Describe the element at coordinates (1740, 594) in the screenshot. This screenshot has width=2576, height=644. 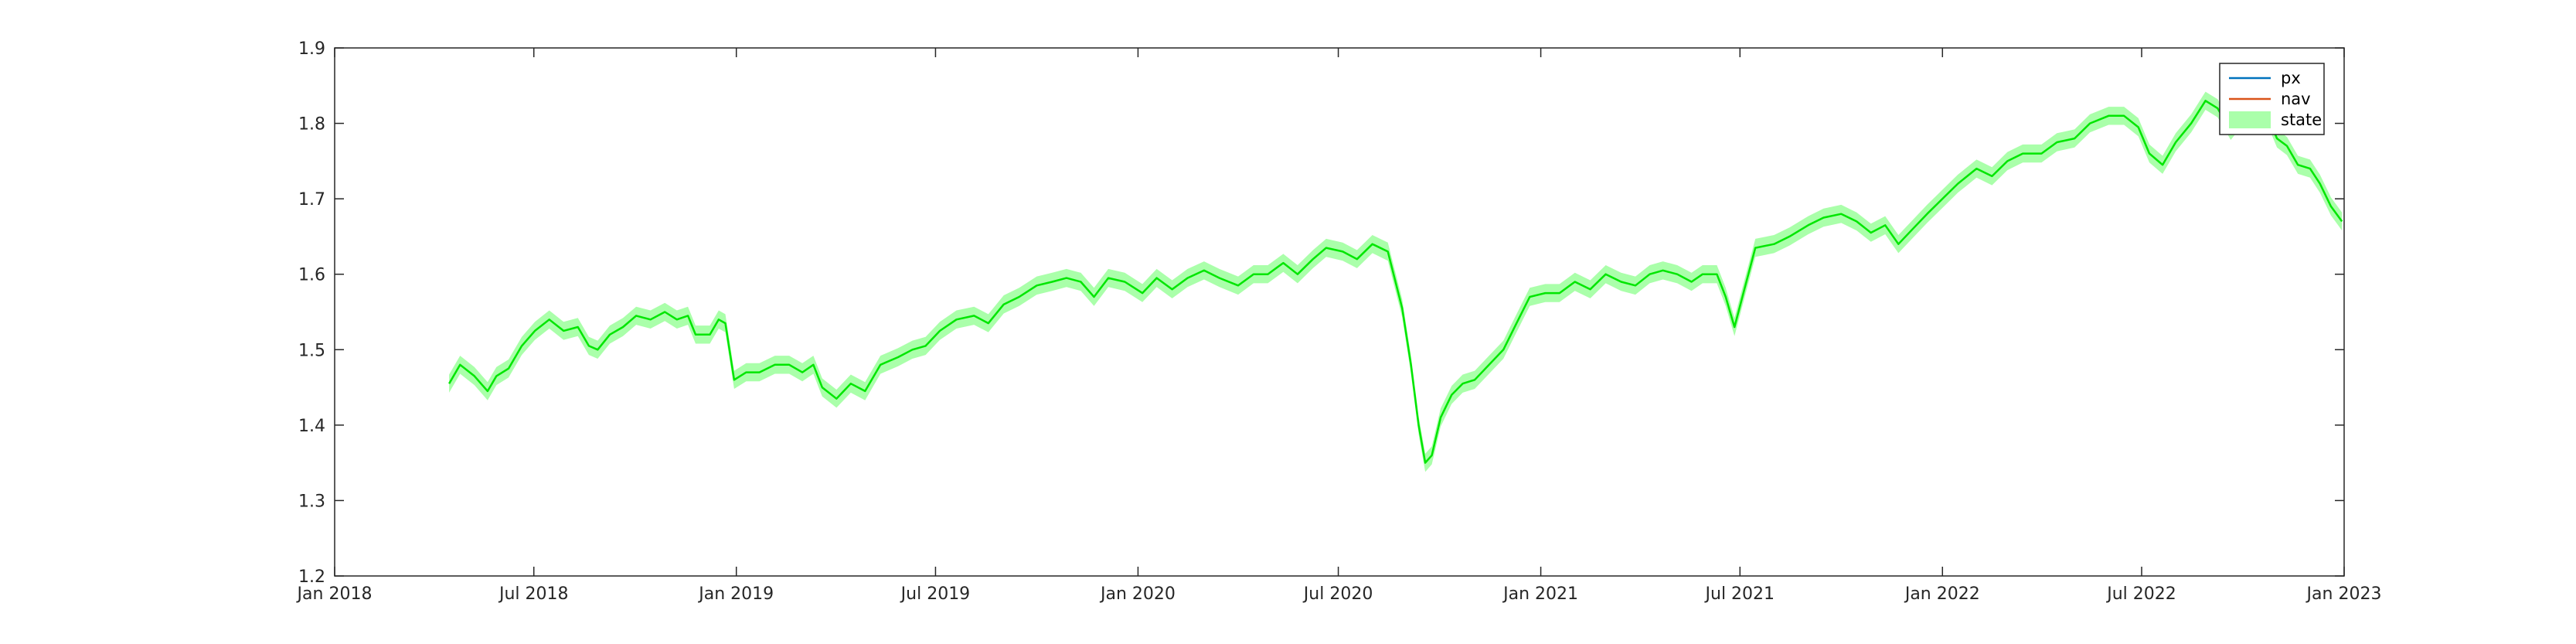
I see `x-tick-label: Jul 2021` at that location.